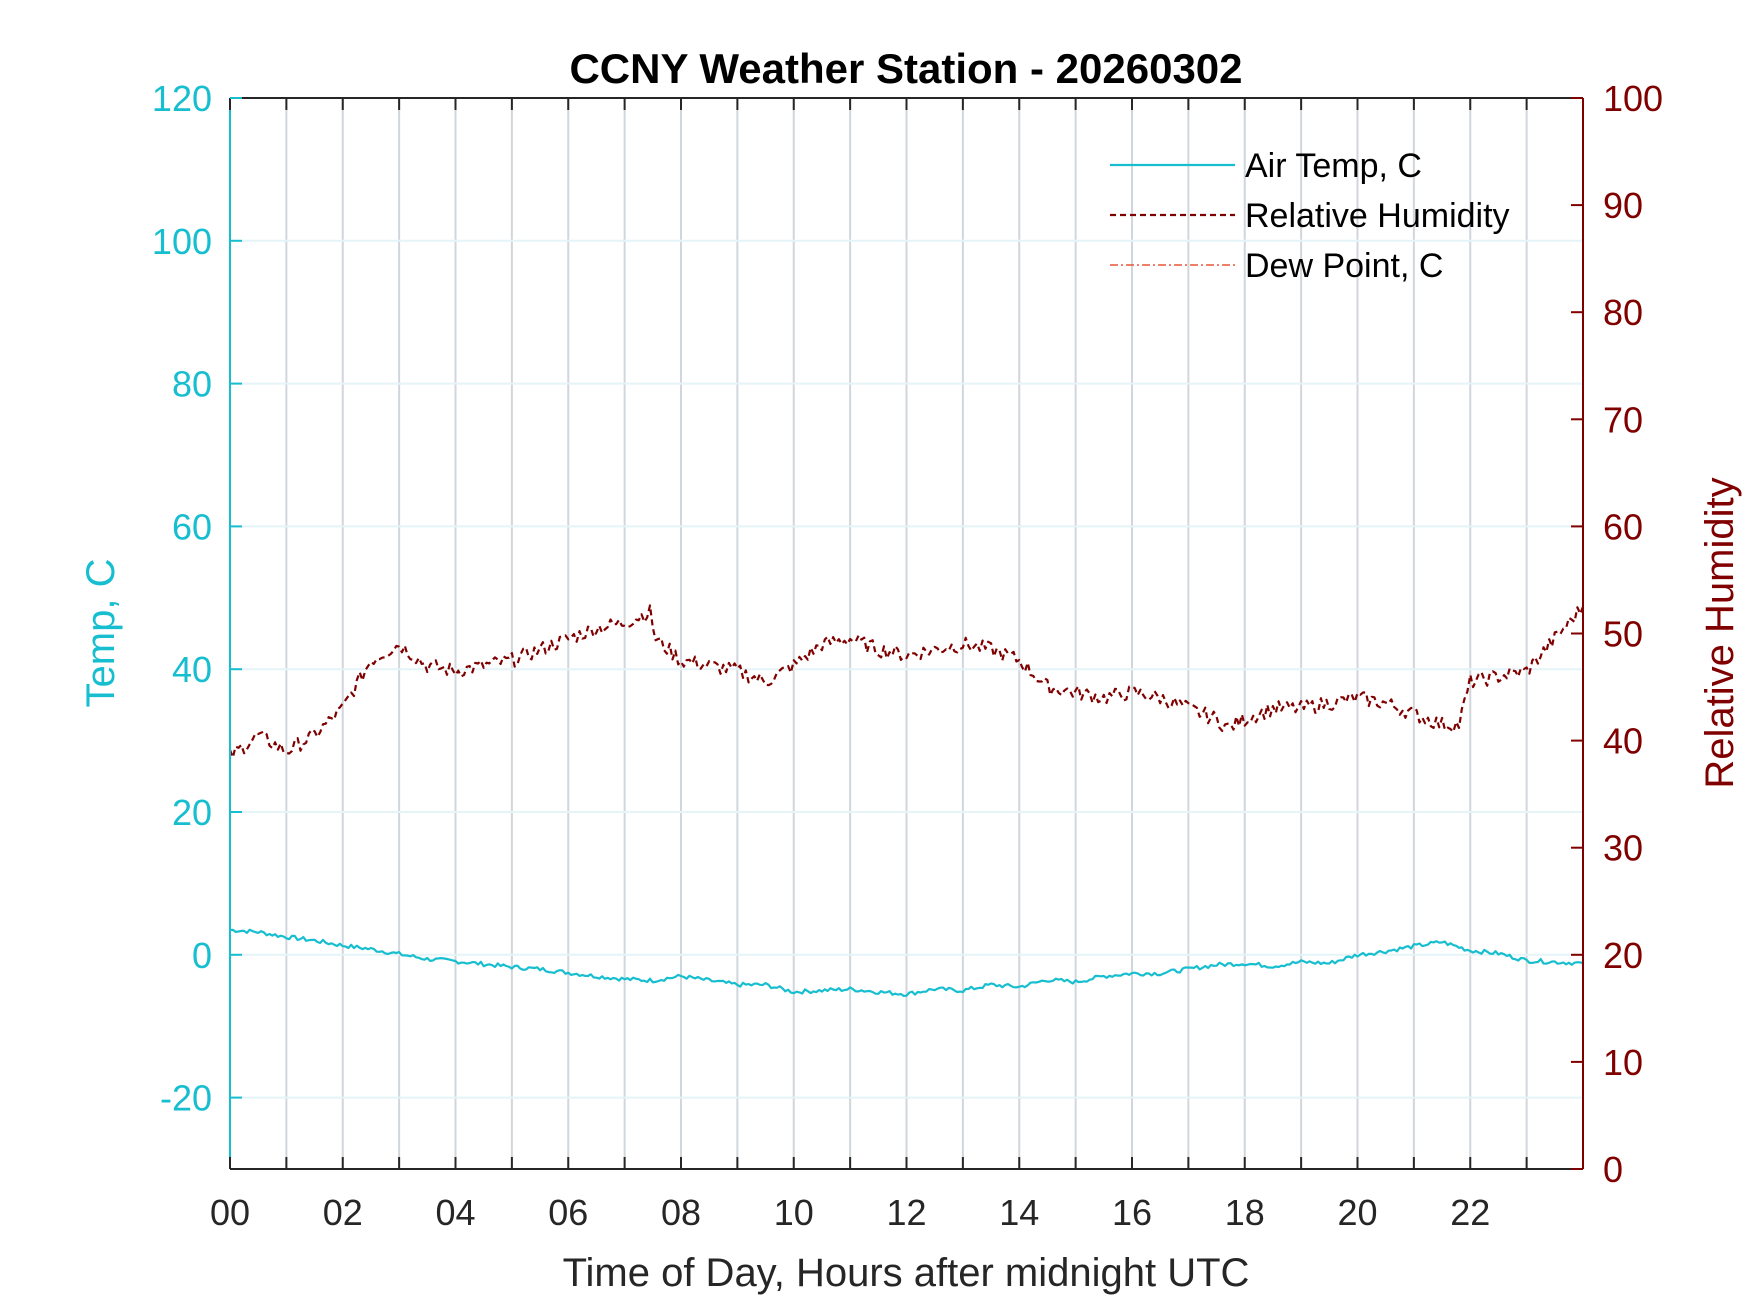  I want to click on left-tick-label: -20, so click(186, 1098).